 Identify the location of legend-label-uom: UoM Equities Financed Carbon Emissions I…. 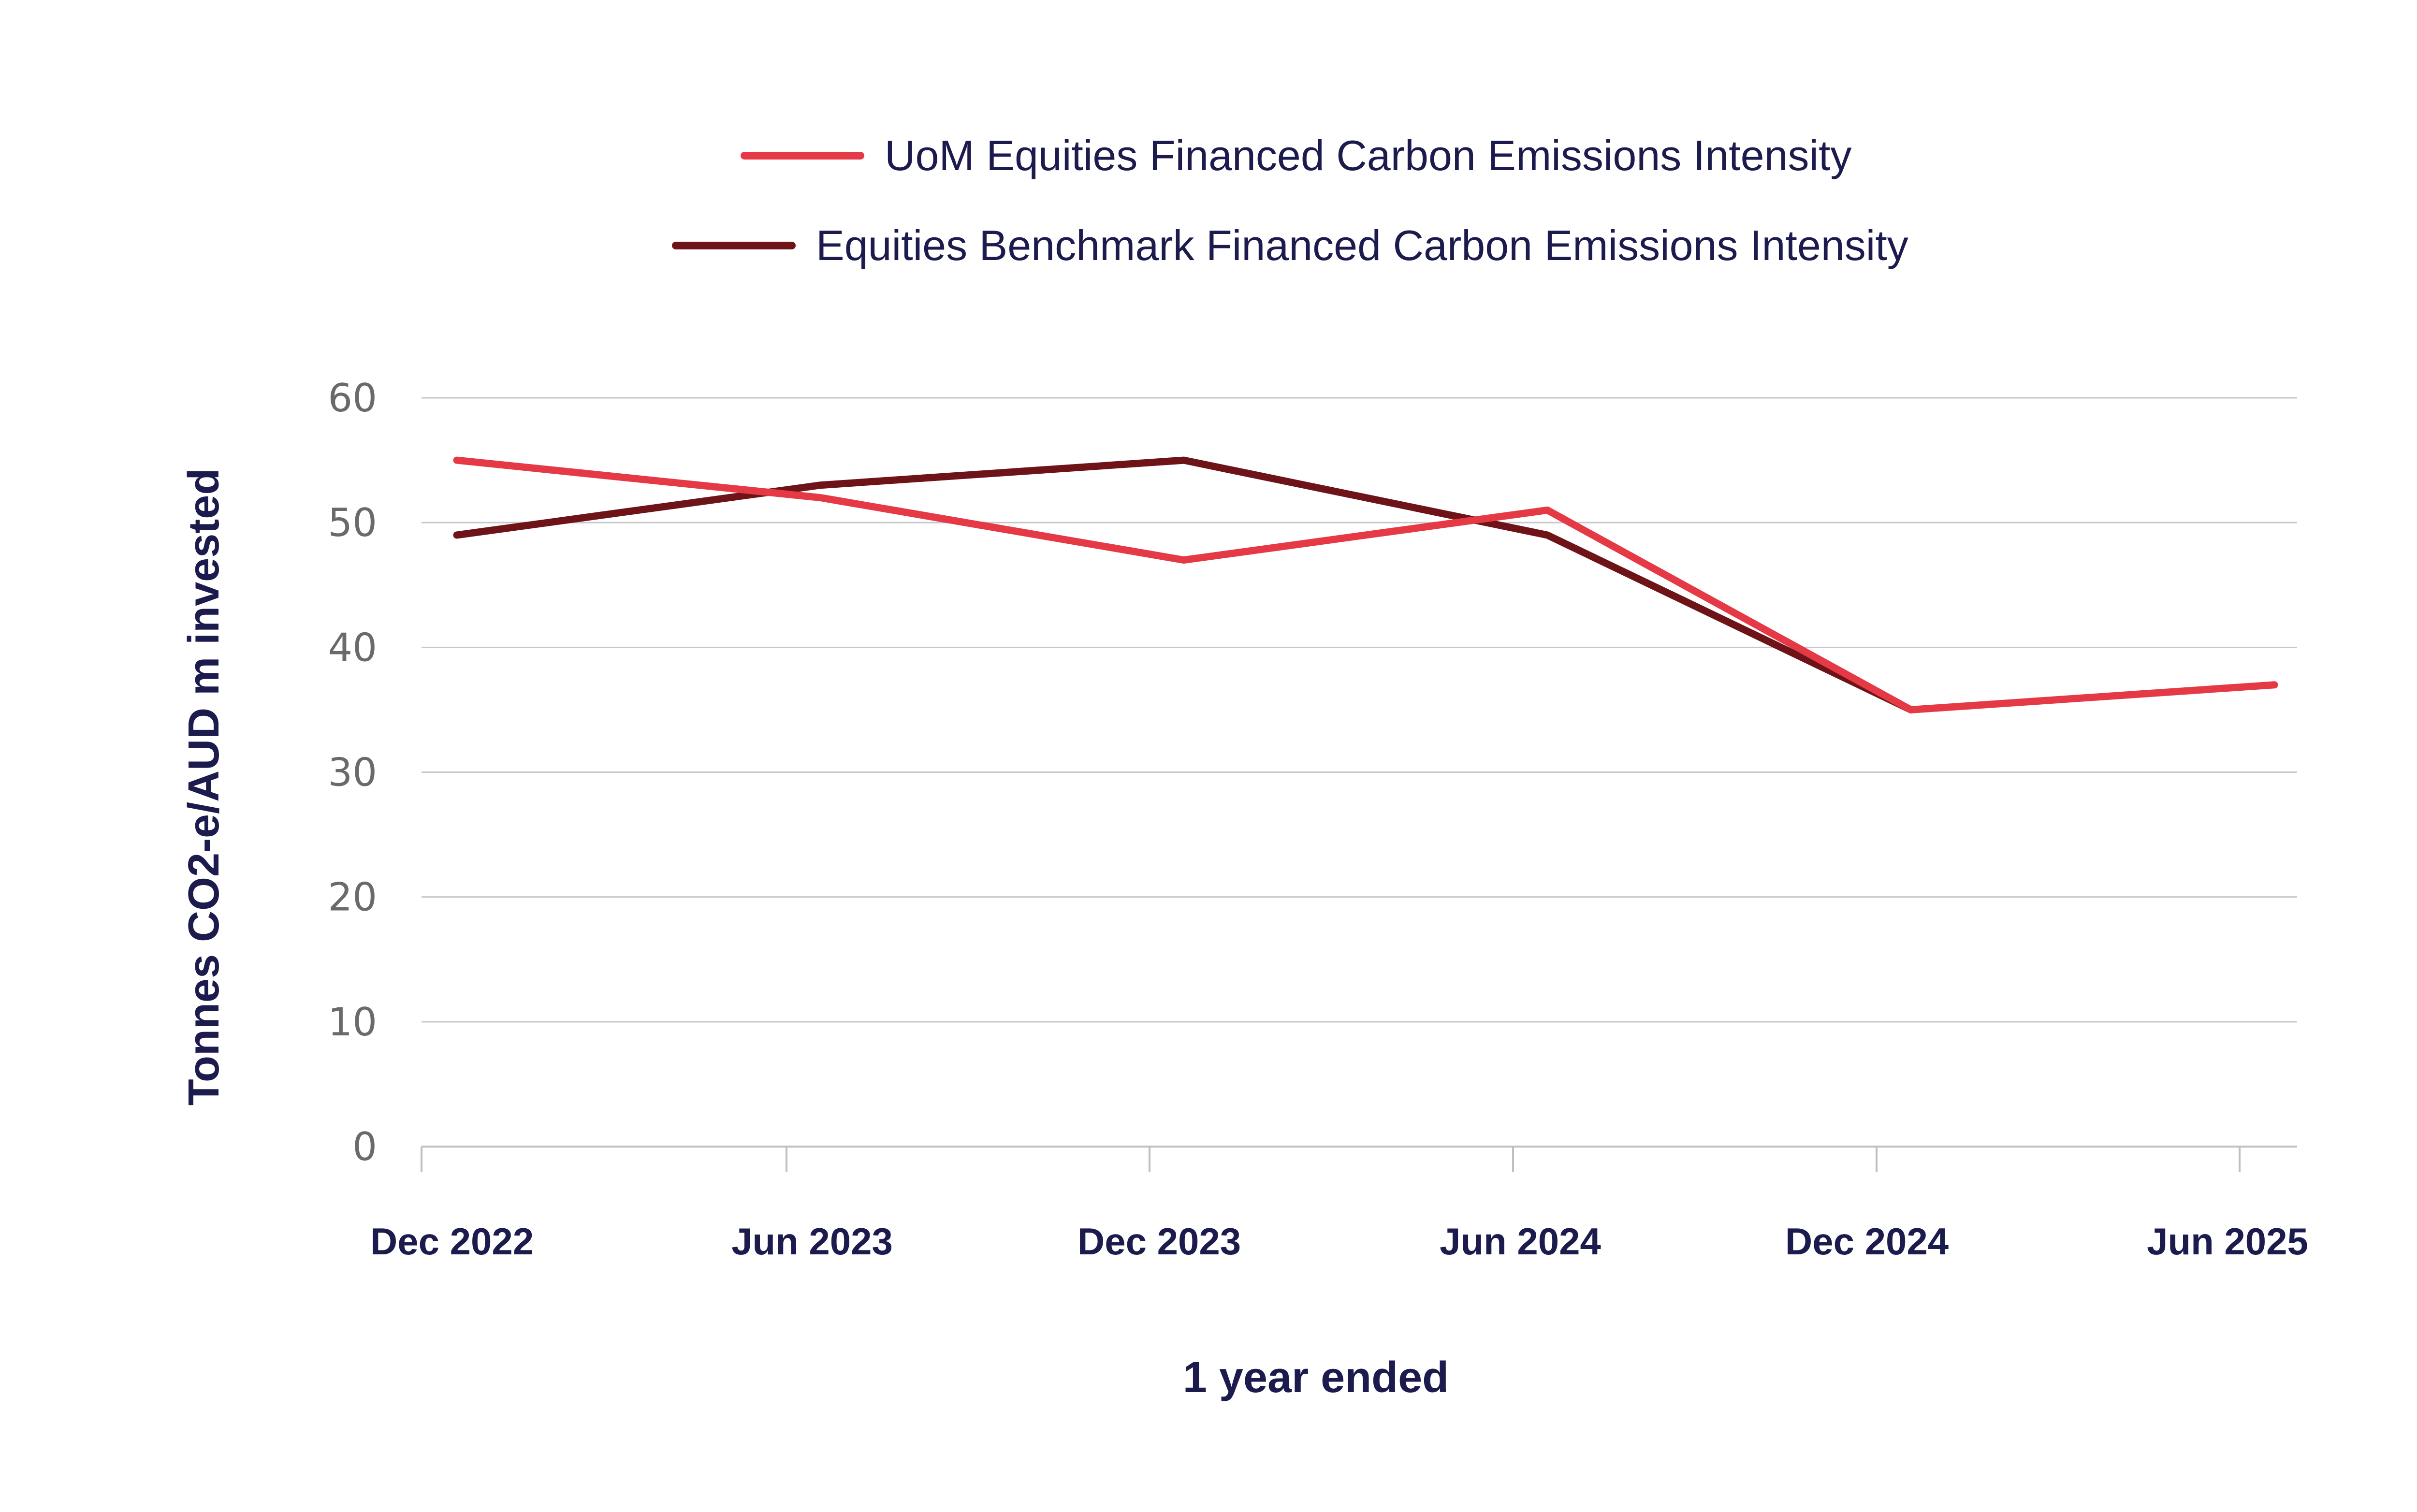
(1368, 155).